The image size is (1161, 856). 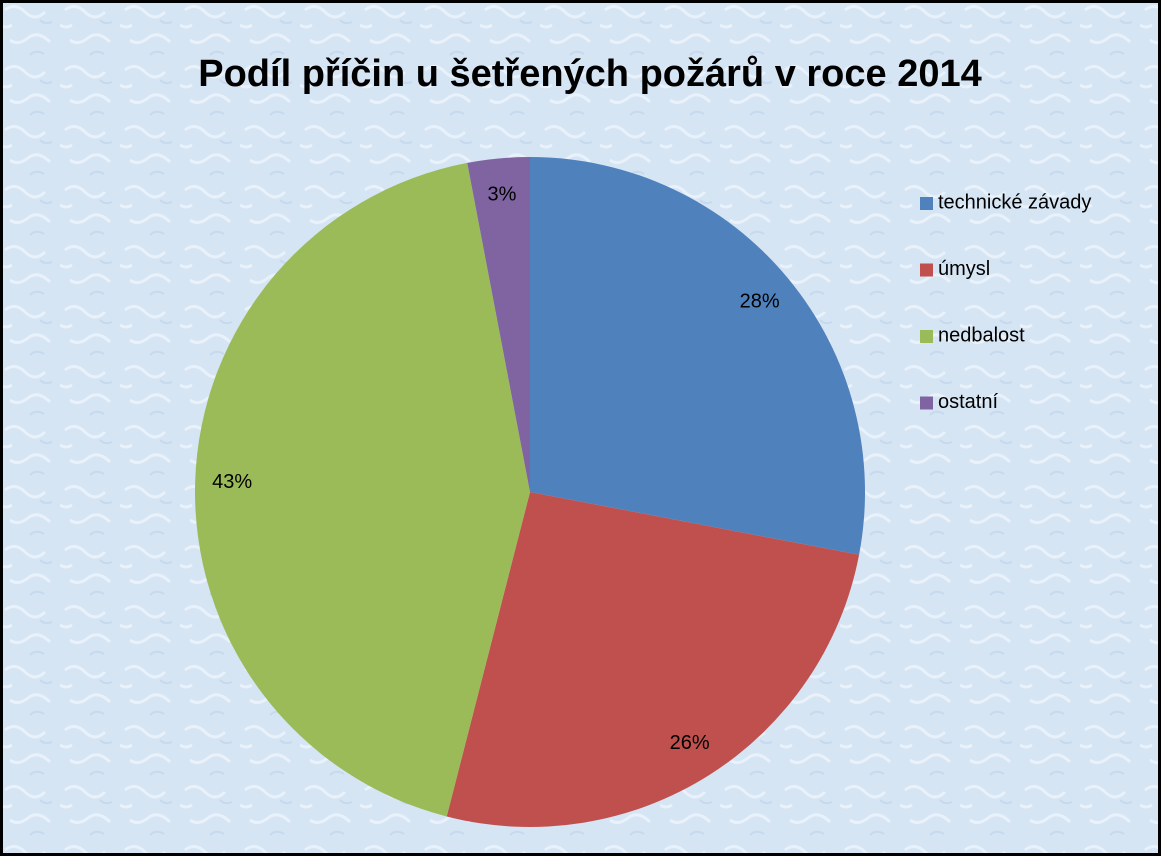 I want to click on data-label: 26%, so click(x=690, y=743).